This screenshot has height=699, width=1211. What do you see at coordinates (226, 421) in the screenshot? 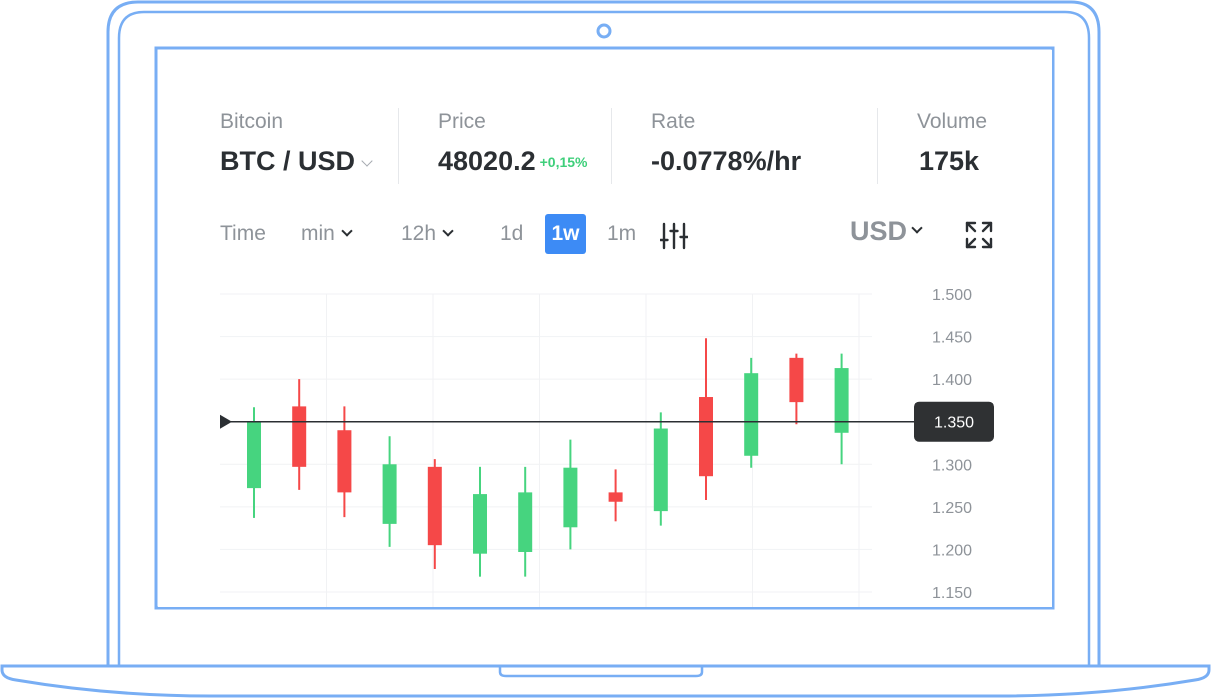
I see `price-pointer-icon` at bounding box center [226, 421].